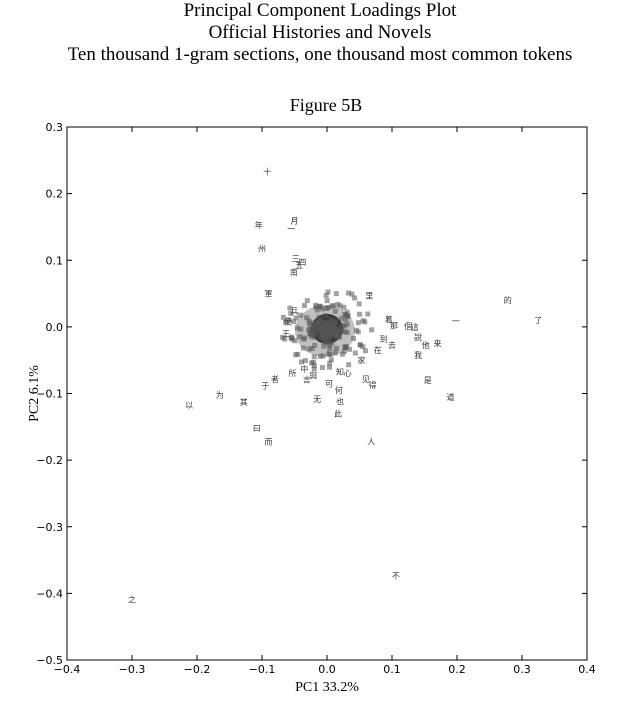 This screenshot has width=640, height=706. What do you see at coordinates (189, 405) in the screenshot?
I see `point-label: 以` at bounding box center [189, 405].